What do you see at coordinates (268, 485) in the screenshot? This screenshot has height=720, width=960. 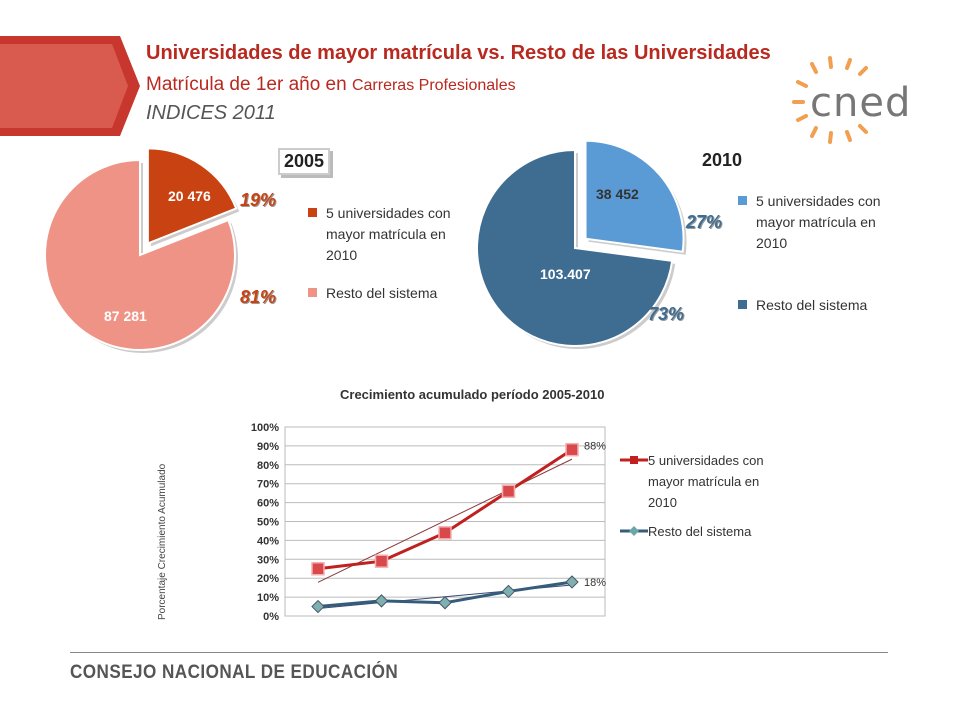 I see `y-tick-label: 70%` at bounding box center [268, 485].